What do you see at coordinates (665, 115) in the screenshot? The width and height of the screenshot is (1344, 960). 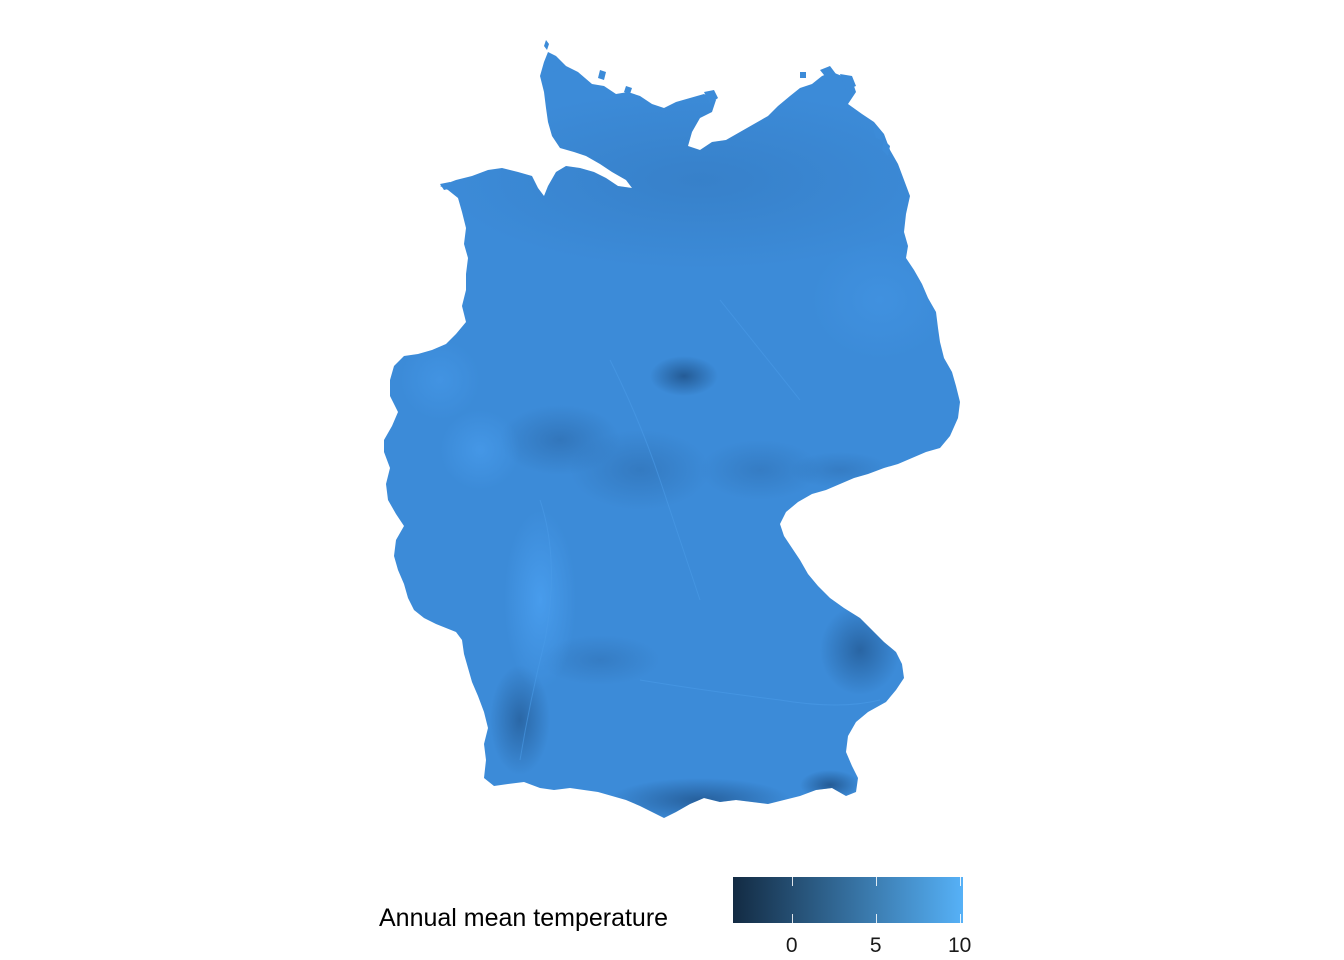 I see `coastal-islands` at bounding box center [665, 115].